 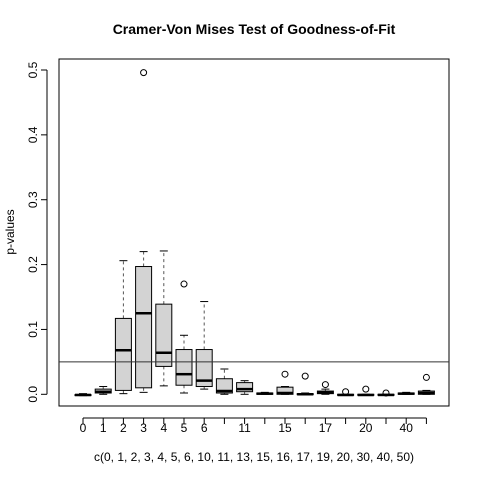 What do you see at coordinates (184, 428) in the screenshot?
I see `x-tick-label: 5` at bounding box center [184, 428].